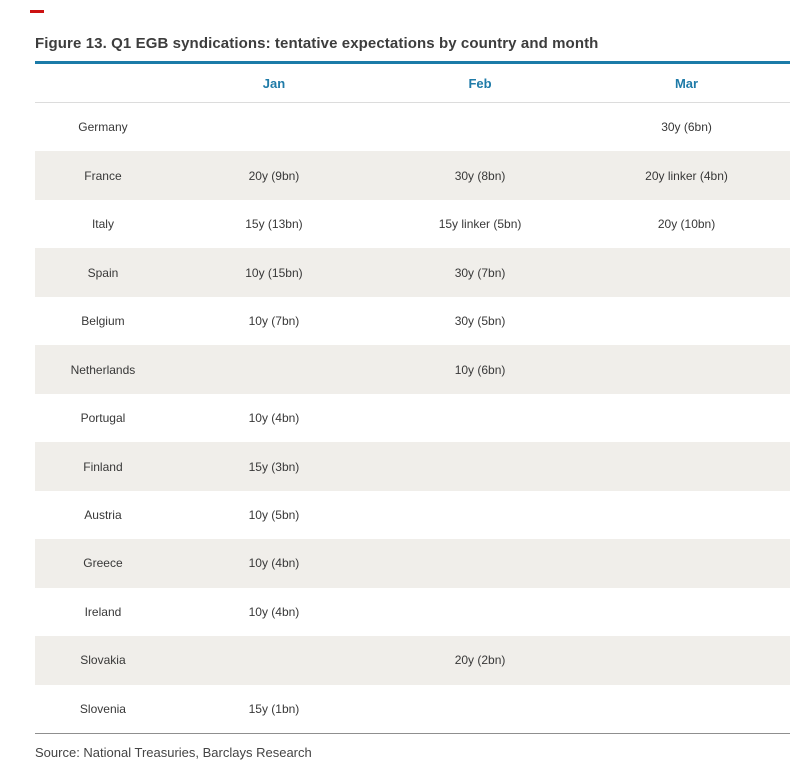 The image size is (800, 771). I want to click on country-cell: Italy, so click(102, 224).